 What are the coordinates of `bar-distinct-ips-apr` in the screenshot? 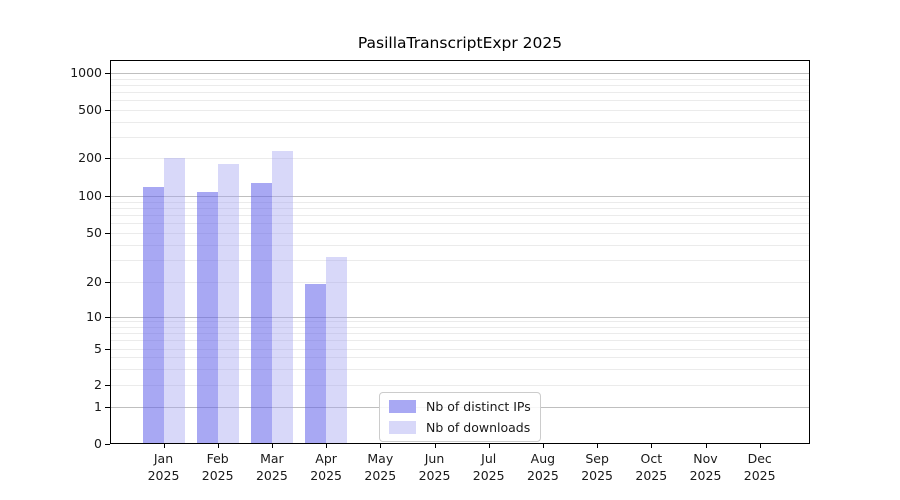 It's located at (316, 364).